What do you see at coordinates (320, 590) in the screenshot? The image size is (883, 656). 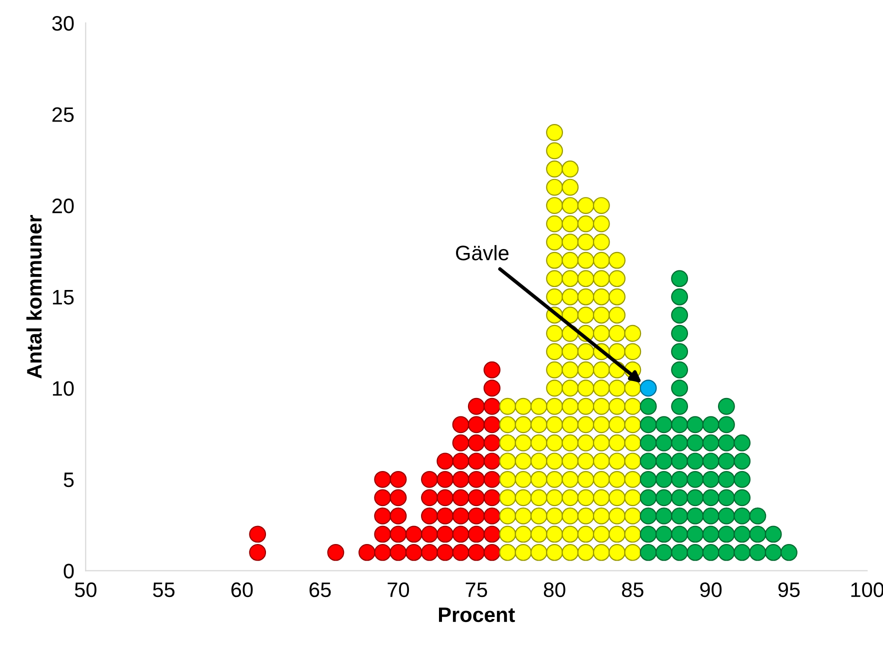 I see `x-tick-label: 65` at bounding box center [320, 590].